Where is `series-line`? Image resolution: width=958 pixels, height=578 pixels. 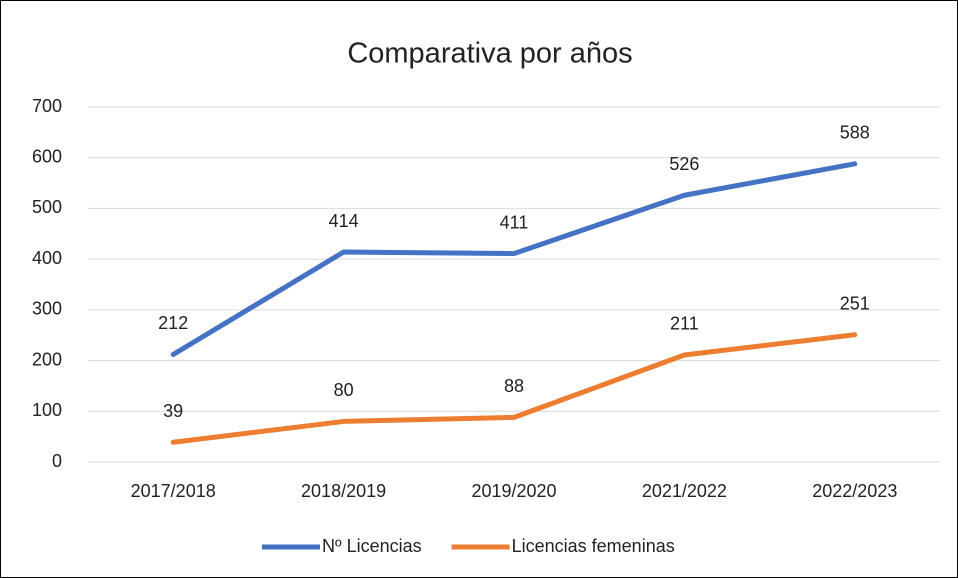
series-line is located at coordinates (514, 388).